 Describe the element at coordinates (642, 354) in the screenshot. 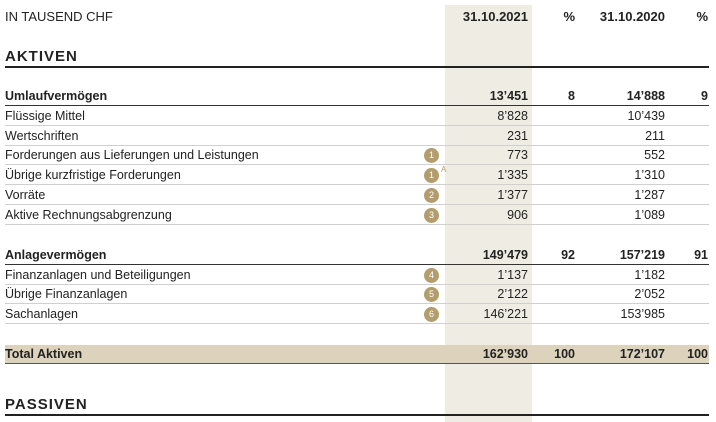

I see `total-value: 172’107` at that location.